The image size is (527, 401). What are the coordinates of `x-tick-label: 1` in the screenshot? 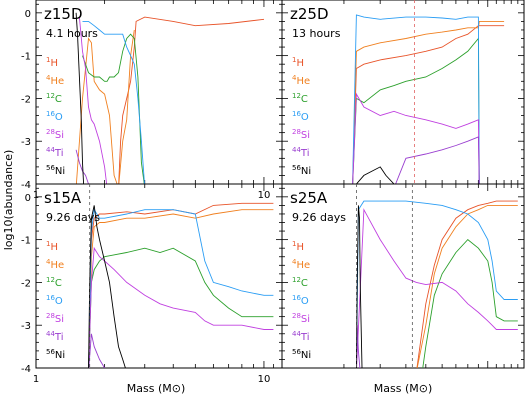 It's located at (36, 379).